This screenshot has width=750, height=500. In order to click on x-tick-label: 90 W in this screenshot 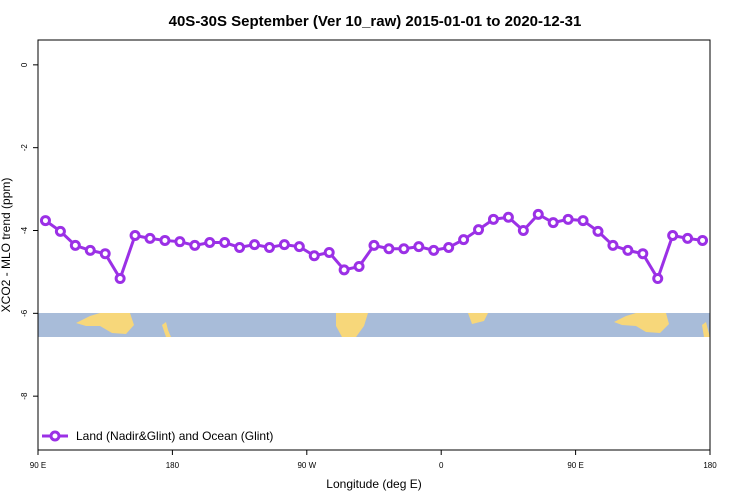, I will do `click(306, 465)`.